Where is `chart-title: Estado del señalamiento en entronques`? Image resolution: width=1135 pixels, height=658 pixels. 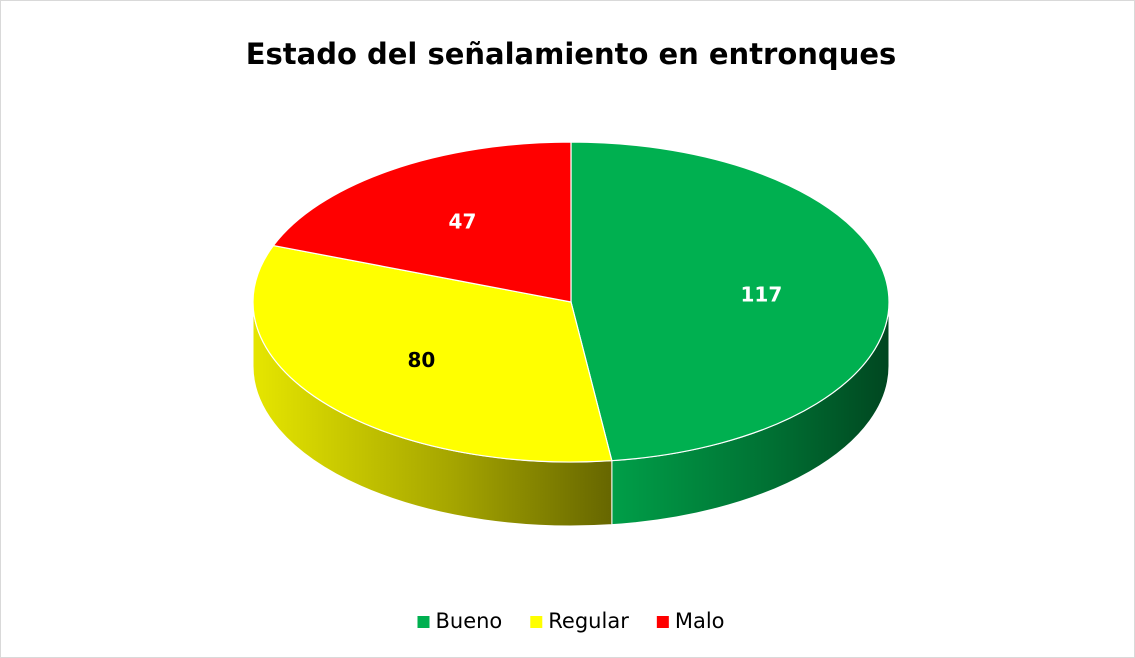
chart-title: Estado del señalamiento en entronques is located at coordinates (571, 54).